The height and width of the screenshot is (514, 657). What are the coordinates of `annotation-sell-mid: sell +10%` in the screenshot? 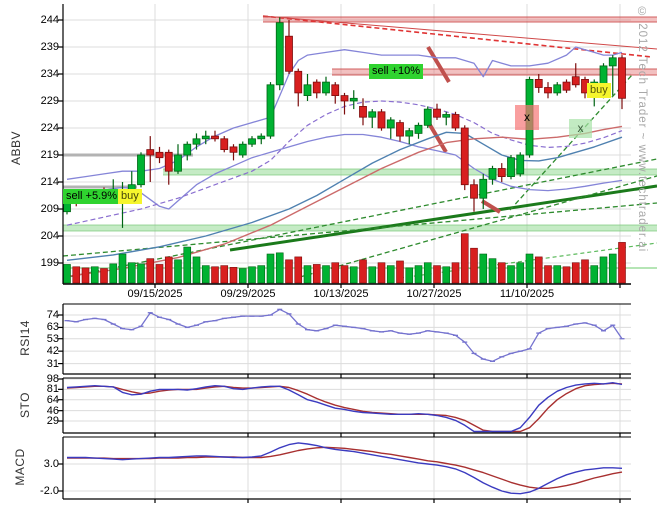 It's located at (396, 71).